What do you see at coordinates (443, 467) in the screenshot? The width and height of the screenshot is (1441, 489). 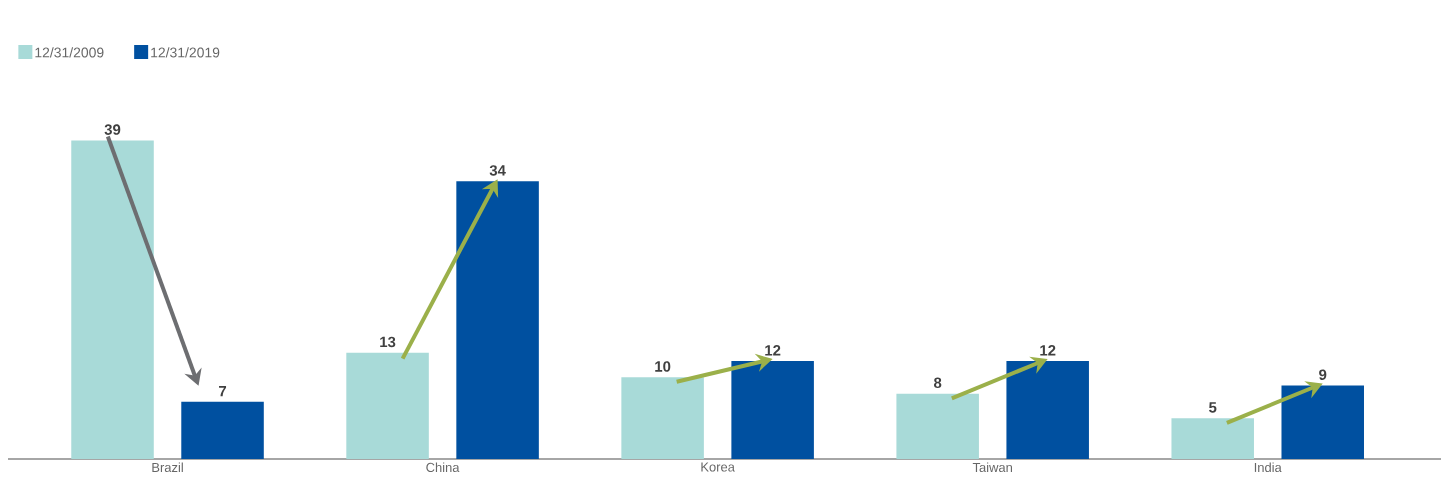 I see `x-tick-label: China` at bounding box center [443, 467].